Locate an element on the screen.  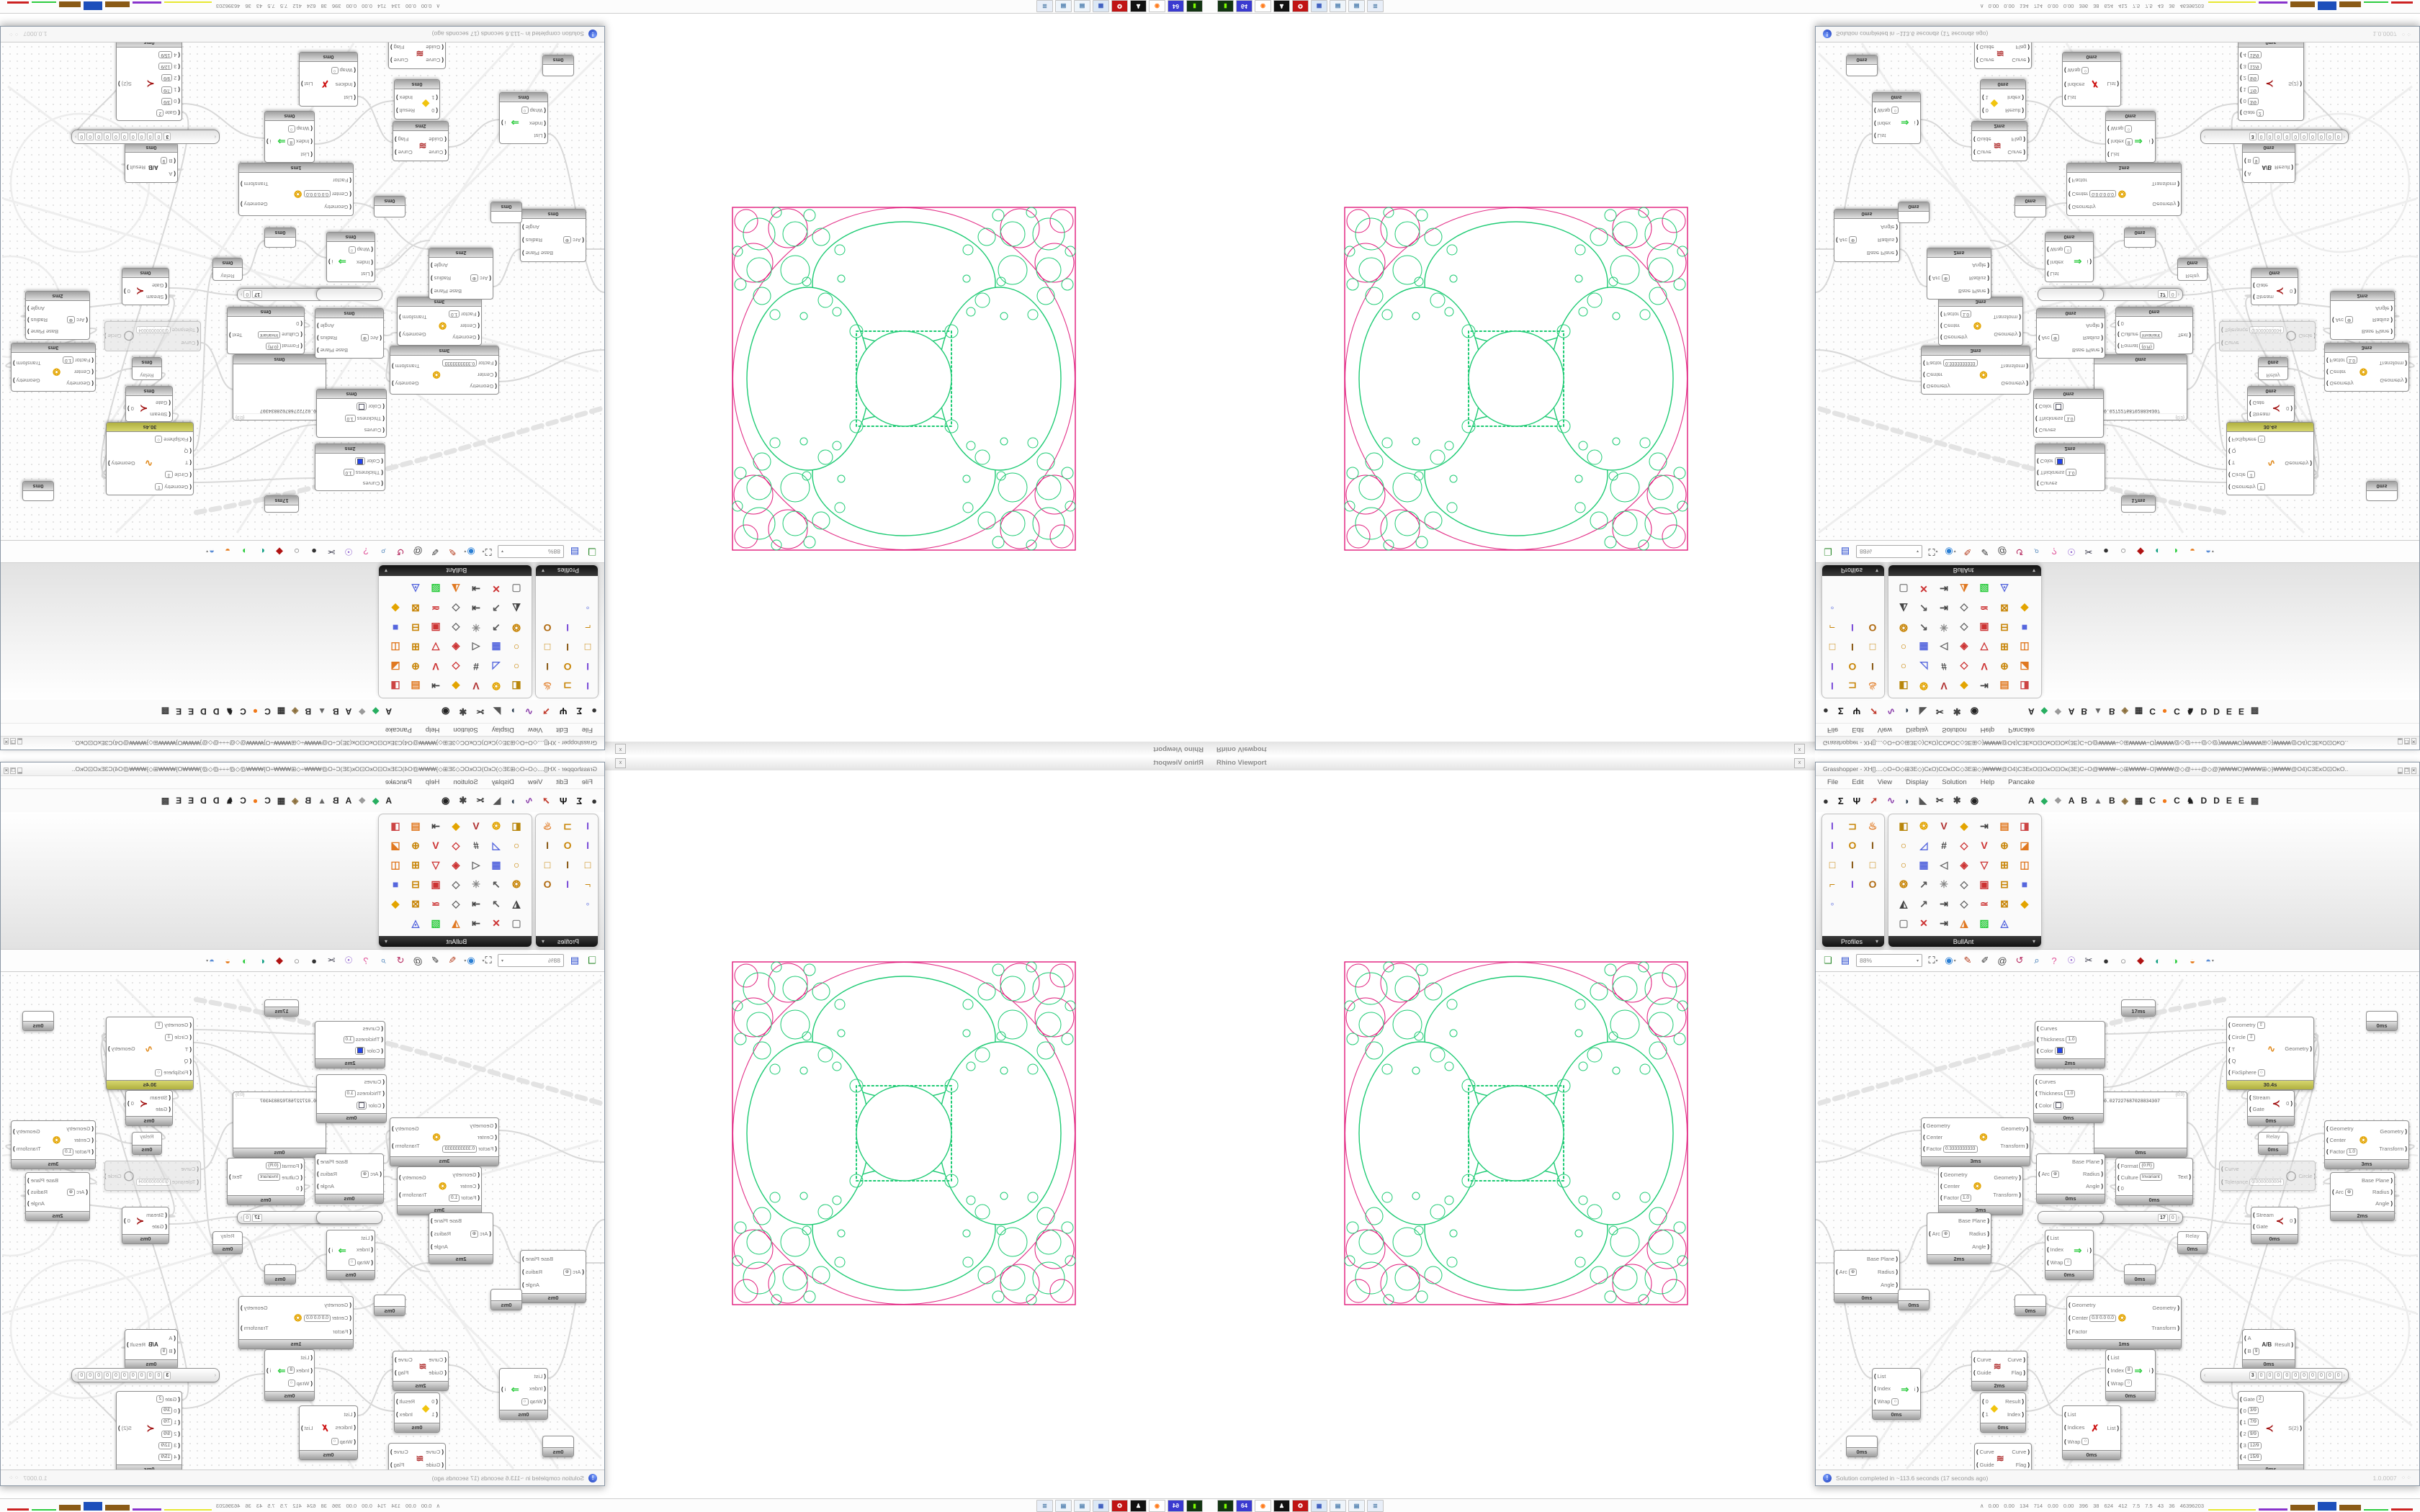
taskbar-app-notes: ≣ is located at coordinates (1375, 6).